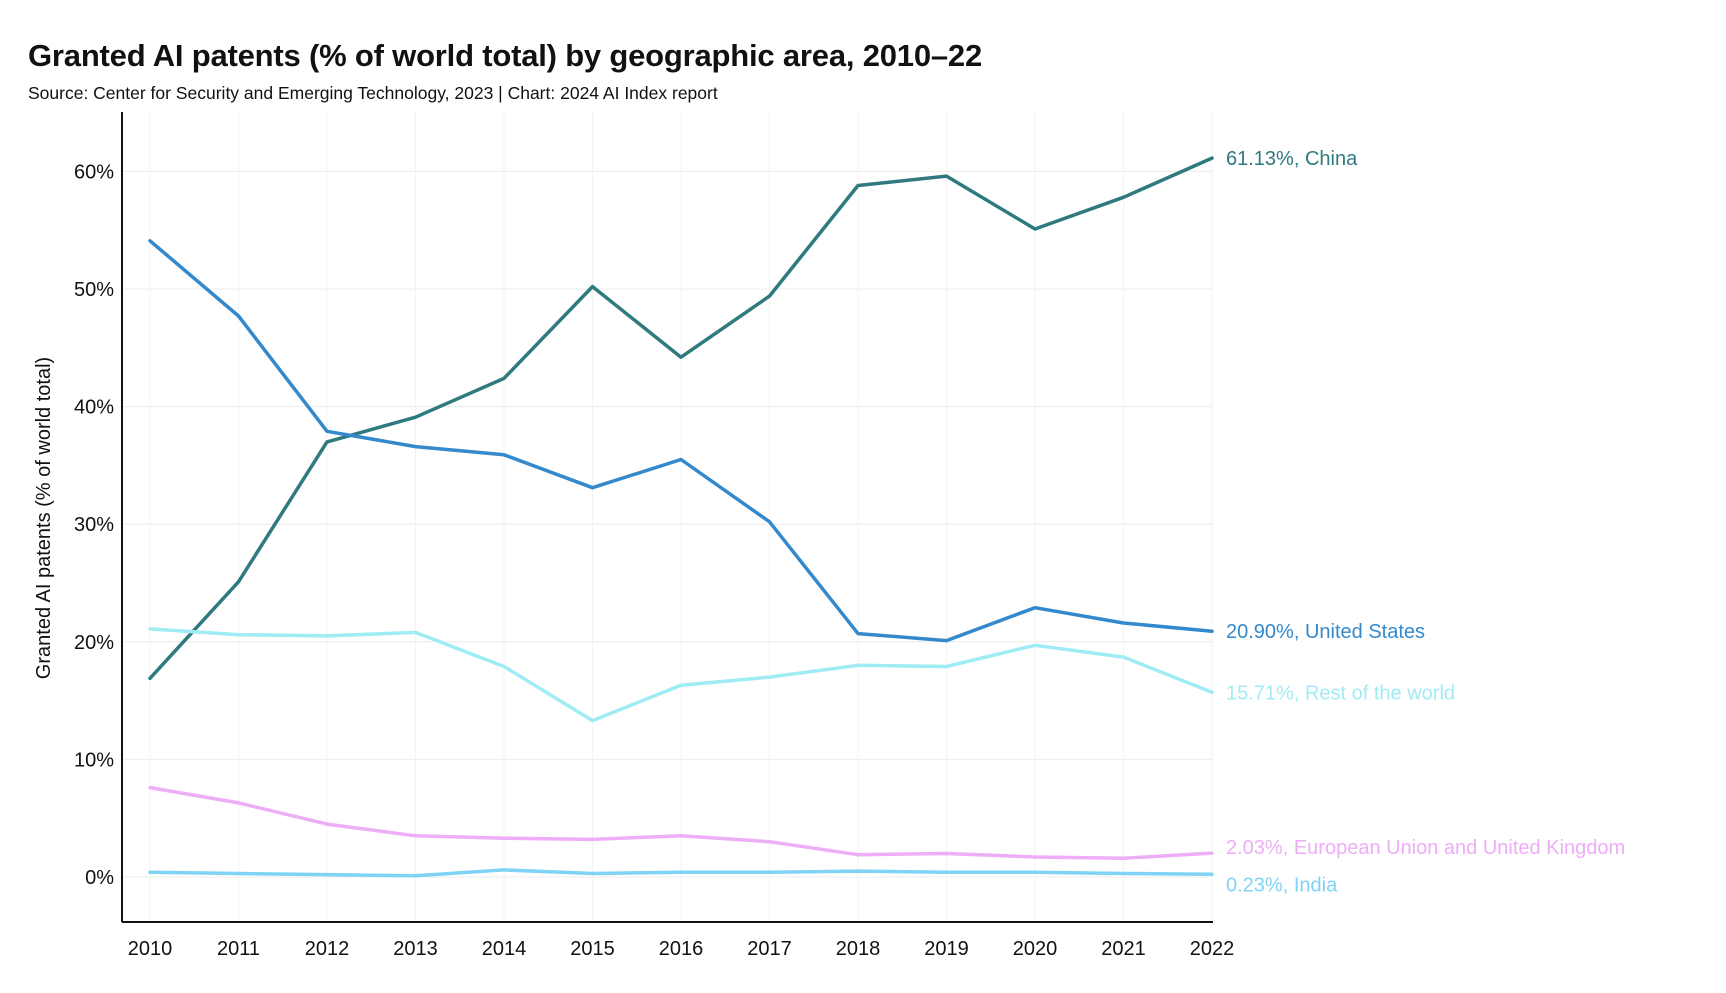  What do you see at coordinates (44, 518) in the screenshot?
I see `y-axis-label: Granted AI patents (% of world total)` at bounding box center [44, 518].